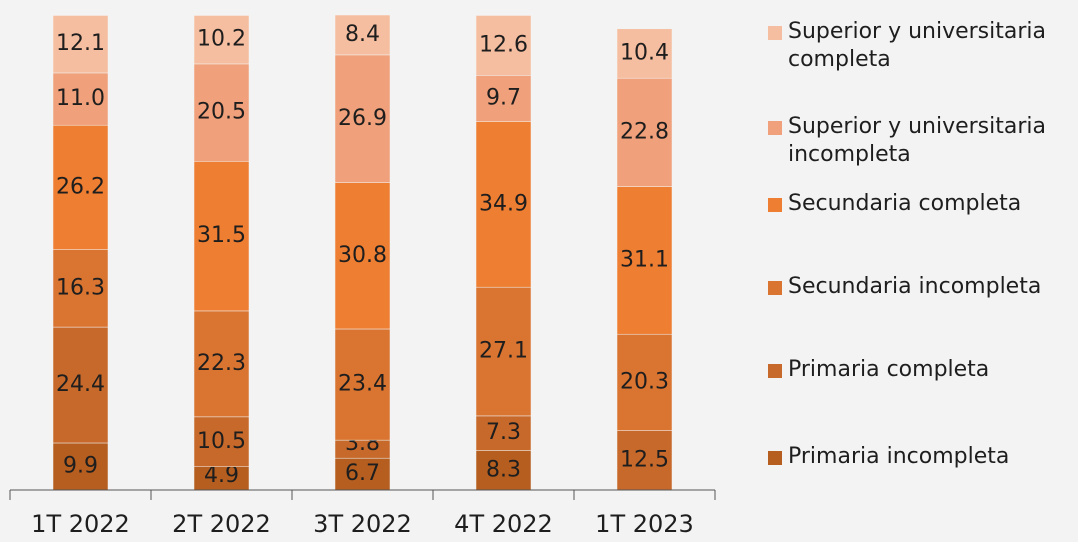  I want to click on data-label: 7.3, so click(503, 432).